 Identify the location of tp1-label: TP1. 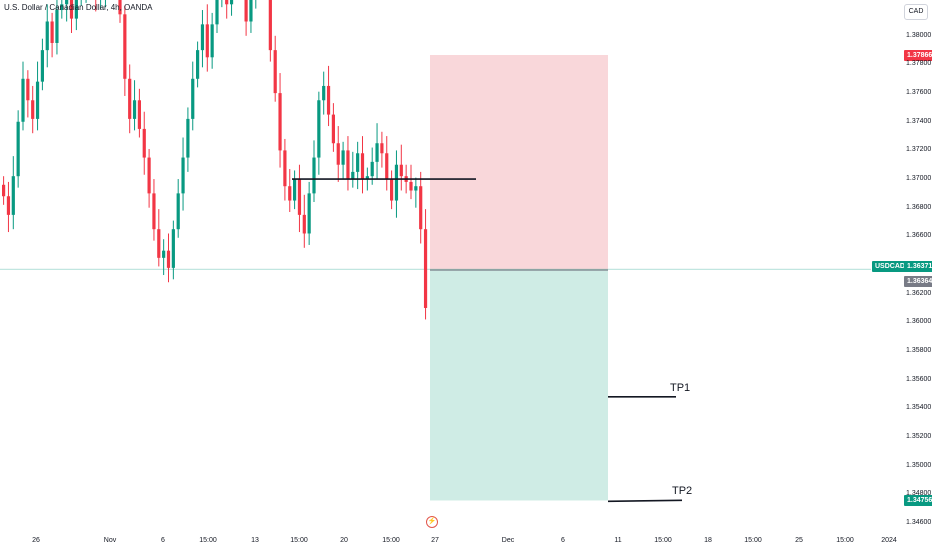
(680, 387).